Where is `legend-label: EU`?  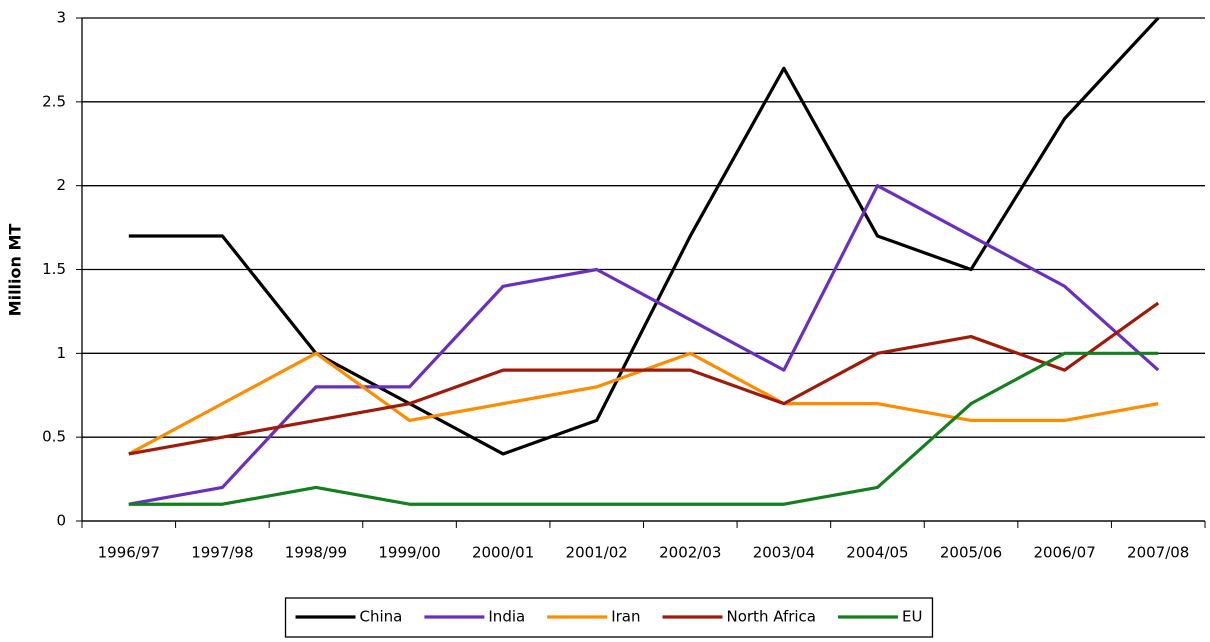 legend-label: EU is located at coordinates (912, 617).